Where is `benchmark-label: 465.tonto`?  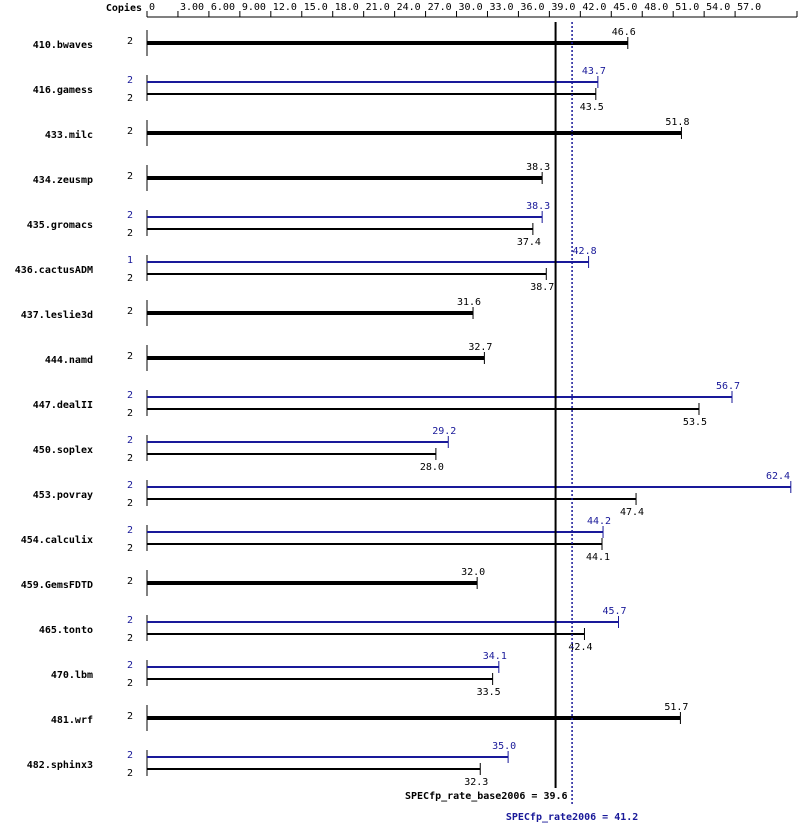
benchmark-label: 465.tonto is located at coordinates (66, 630).